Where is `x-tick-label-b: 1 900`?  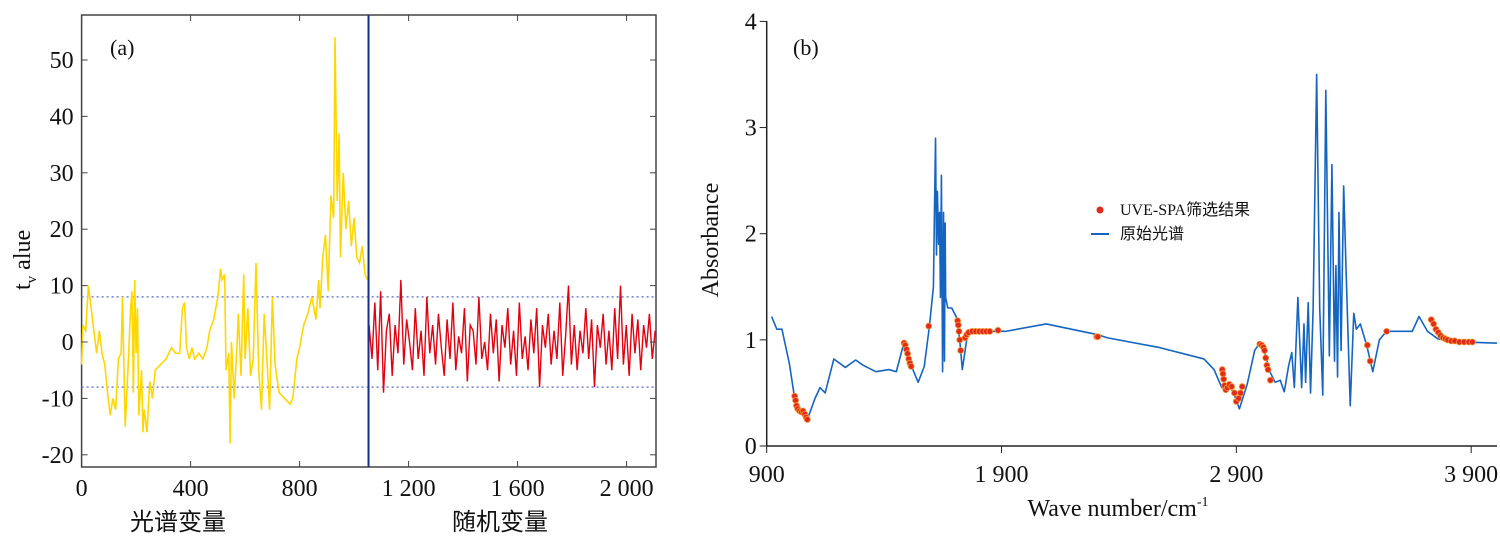
x-tick-label-b: 1 900 is located at coordinates (1002, 475).